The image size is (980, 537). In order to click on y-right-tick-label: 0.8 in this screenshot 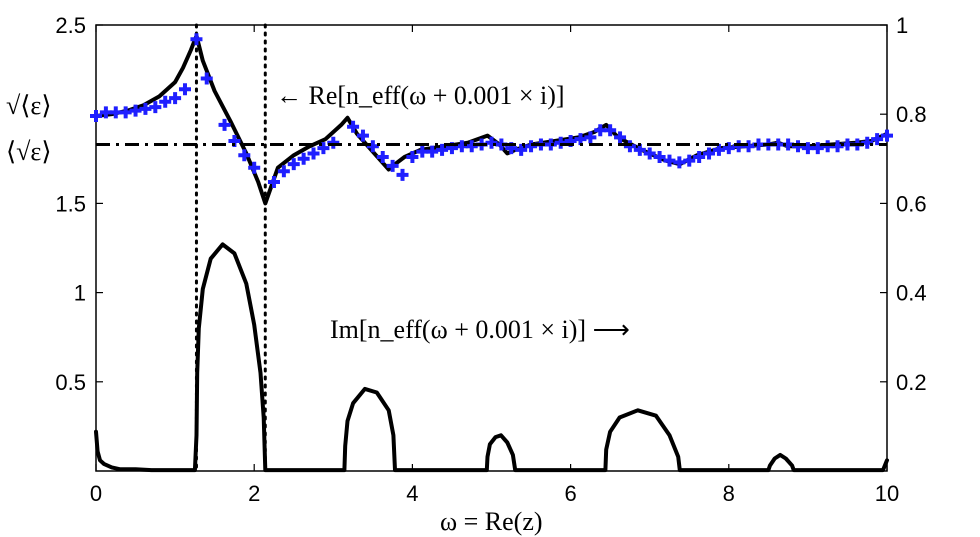, I will do `click(911, 114)`.